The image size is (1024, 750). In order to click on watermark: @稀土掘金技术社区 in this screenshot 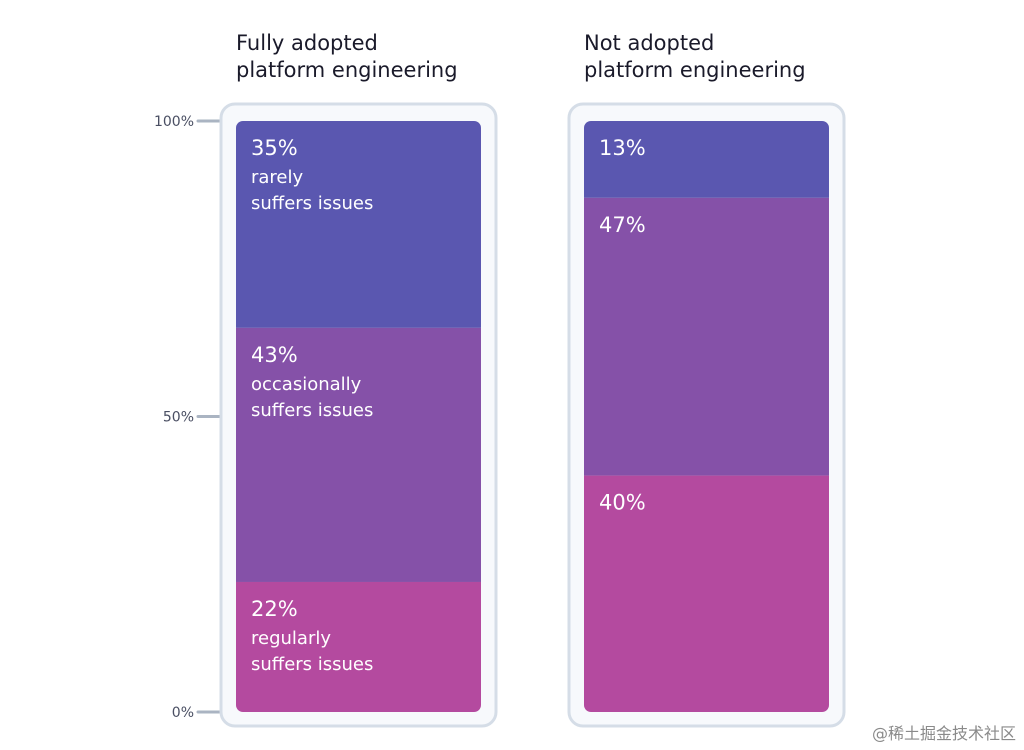, I will do `click(943, 733)`.